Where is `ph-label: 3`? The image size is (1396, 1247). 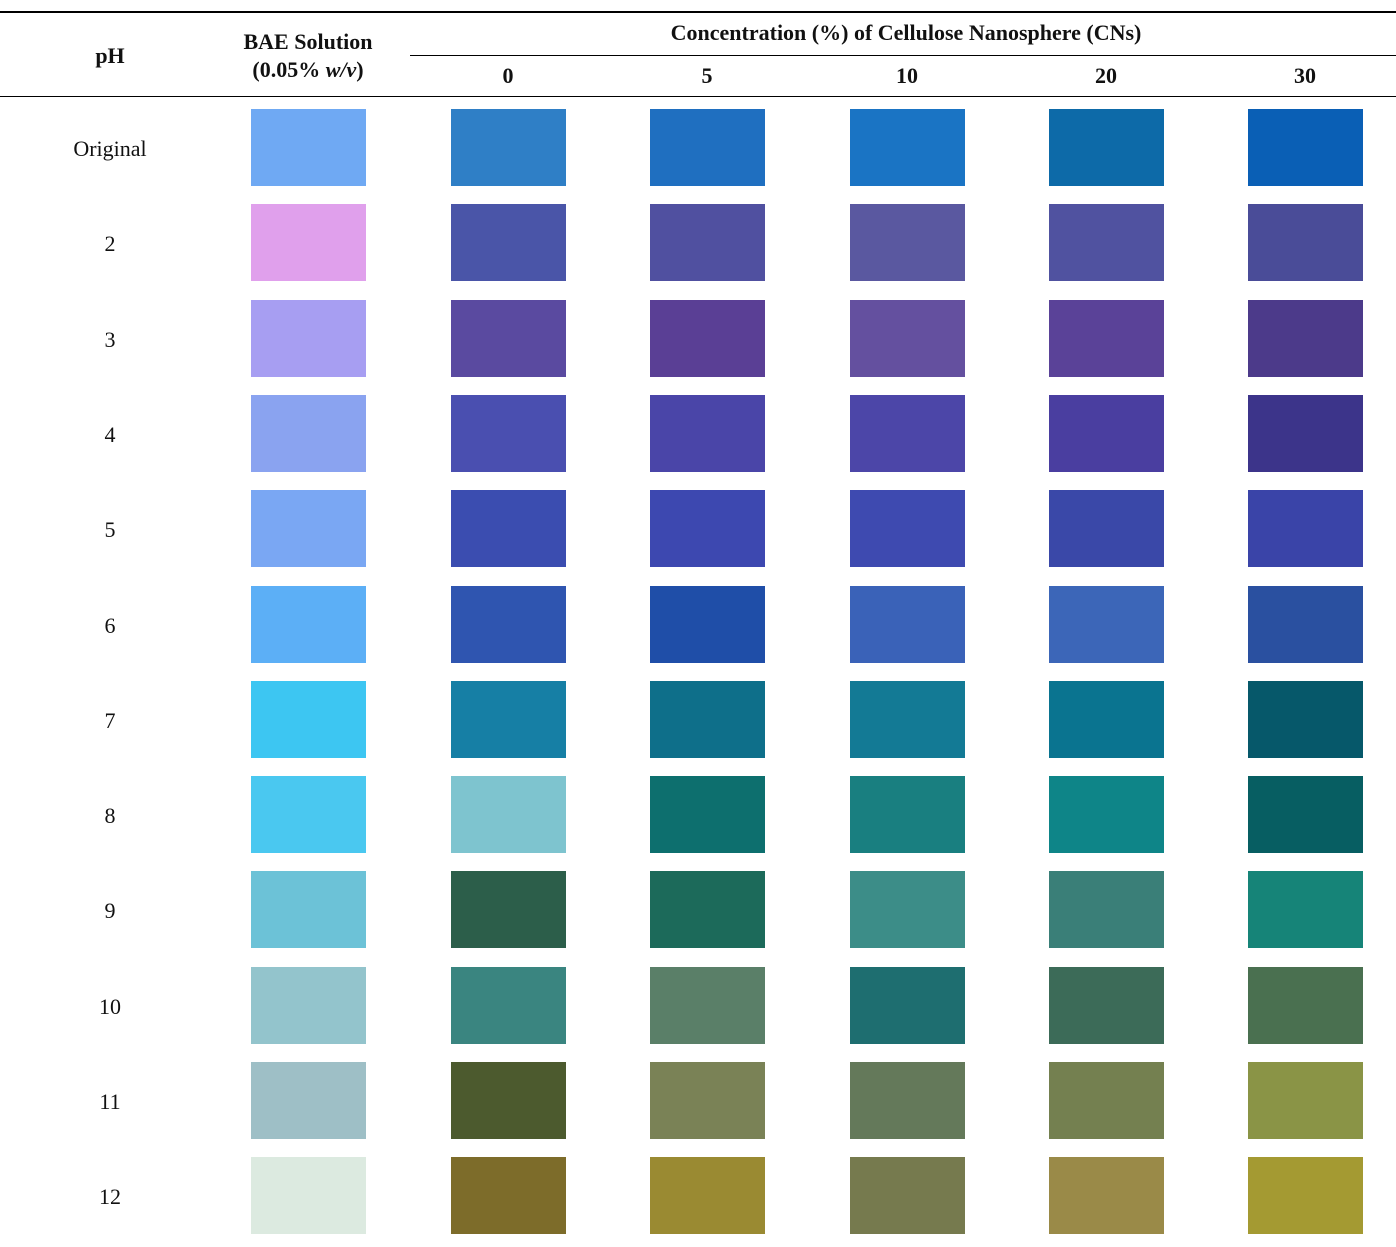
ph-label: 3 is located at coordinates (110, 339).